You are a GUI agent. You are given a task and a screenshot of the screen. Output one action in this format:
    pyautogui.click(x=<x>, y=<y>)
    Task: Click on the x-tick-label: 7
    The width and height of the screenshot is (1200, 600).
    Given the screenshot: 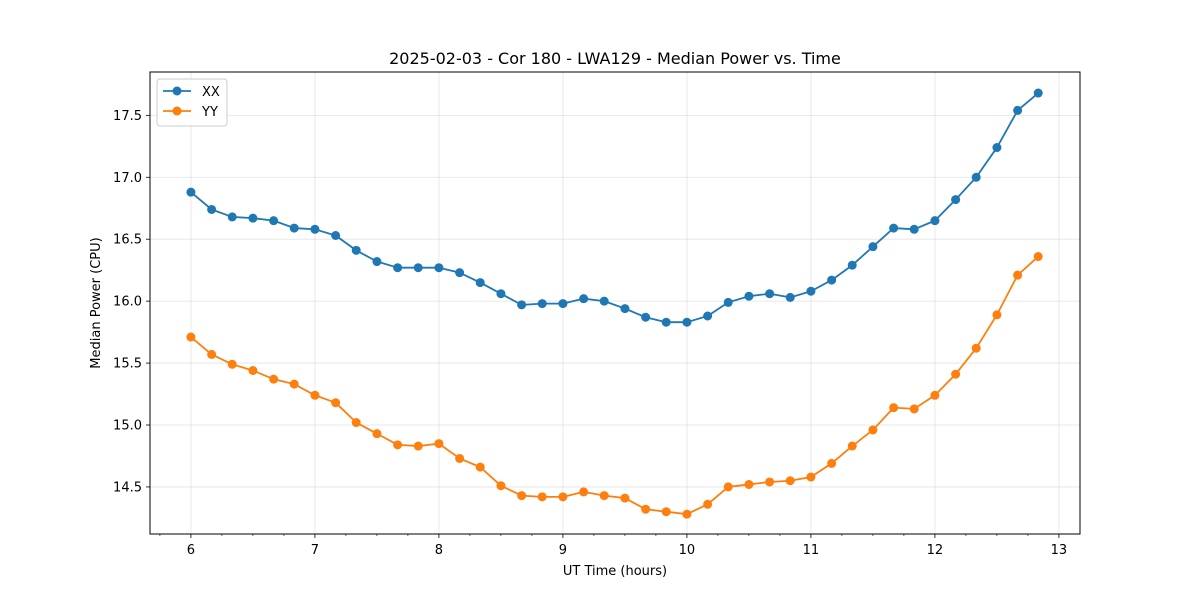 What is the action you would take?
    pyautogui.click(x=315, y=550)
    